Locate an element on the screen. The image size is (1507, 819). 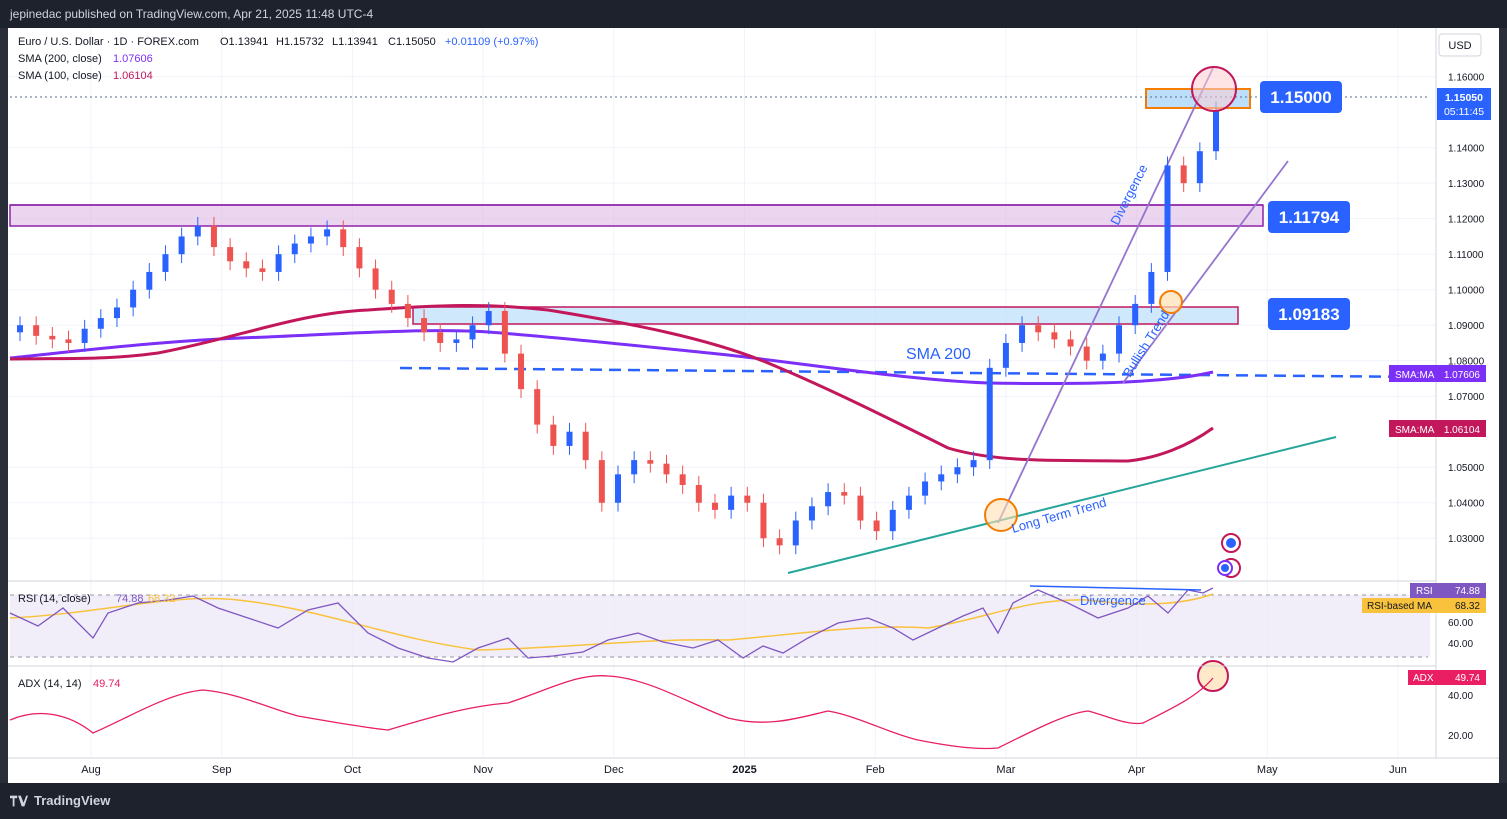
sma100-legend-label: SMA (100, close) is located at coordinates (60, 76).